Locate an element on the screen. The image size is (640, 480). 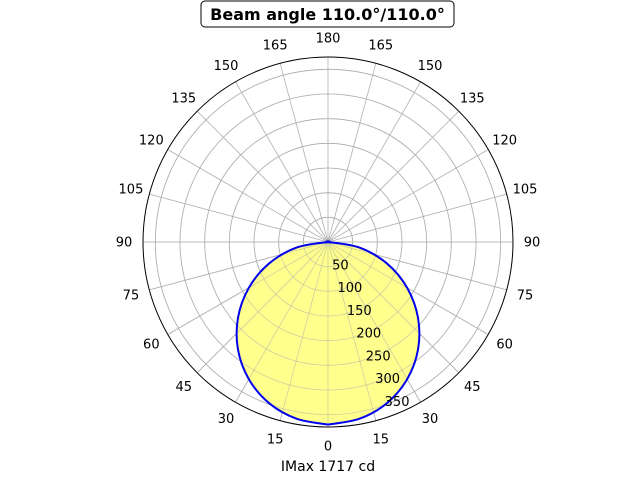
x-axis-label: IMax 1717 cd is located at coordinates (328, 467).